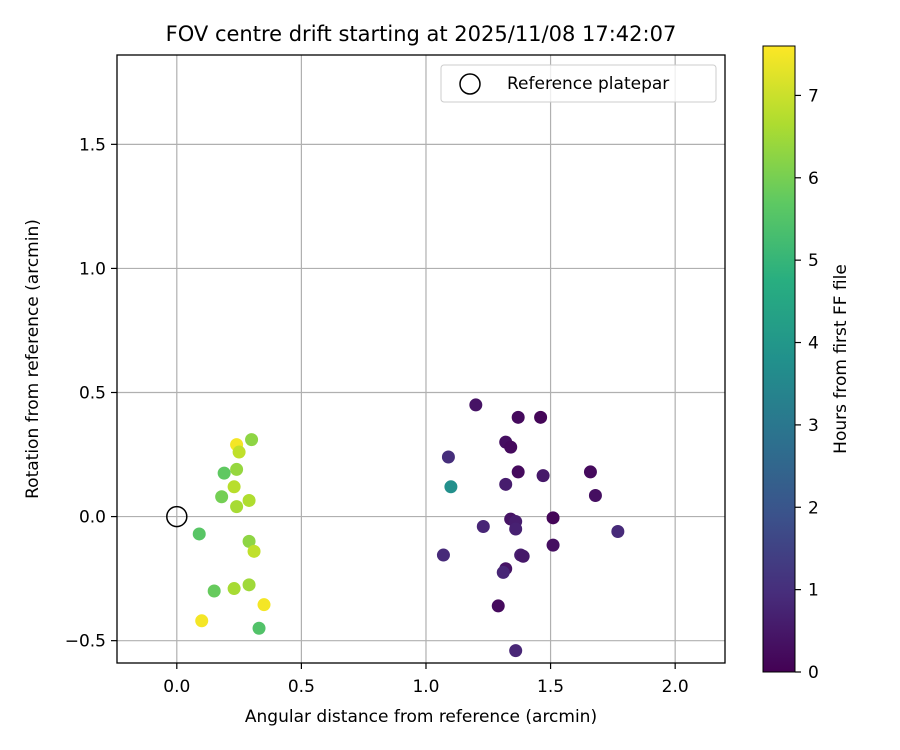 The width and height of the screenshot is (900, 750). I want to click on y-axis-label: Rotation from reference (arcmin), so click(33, 359).